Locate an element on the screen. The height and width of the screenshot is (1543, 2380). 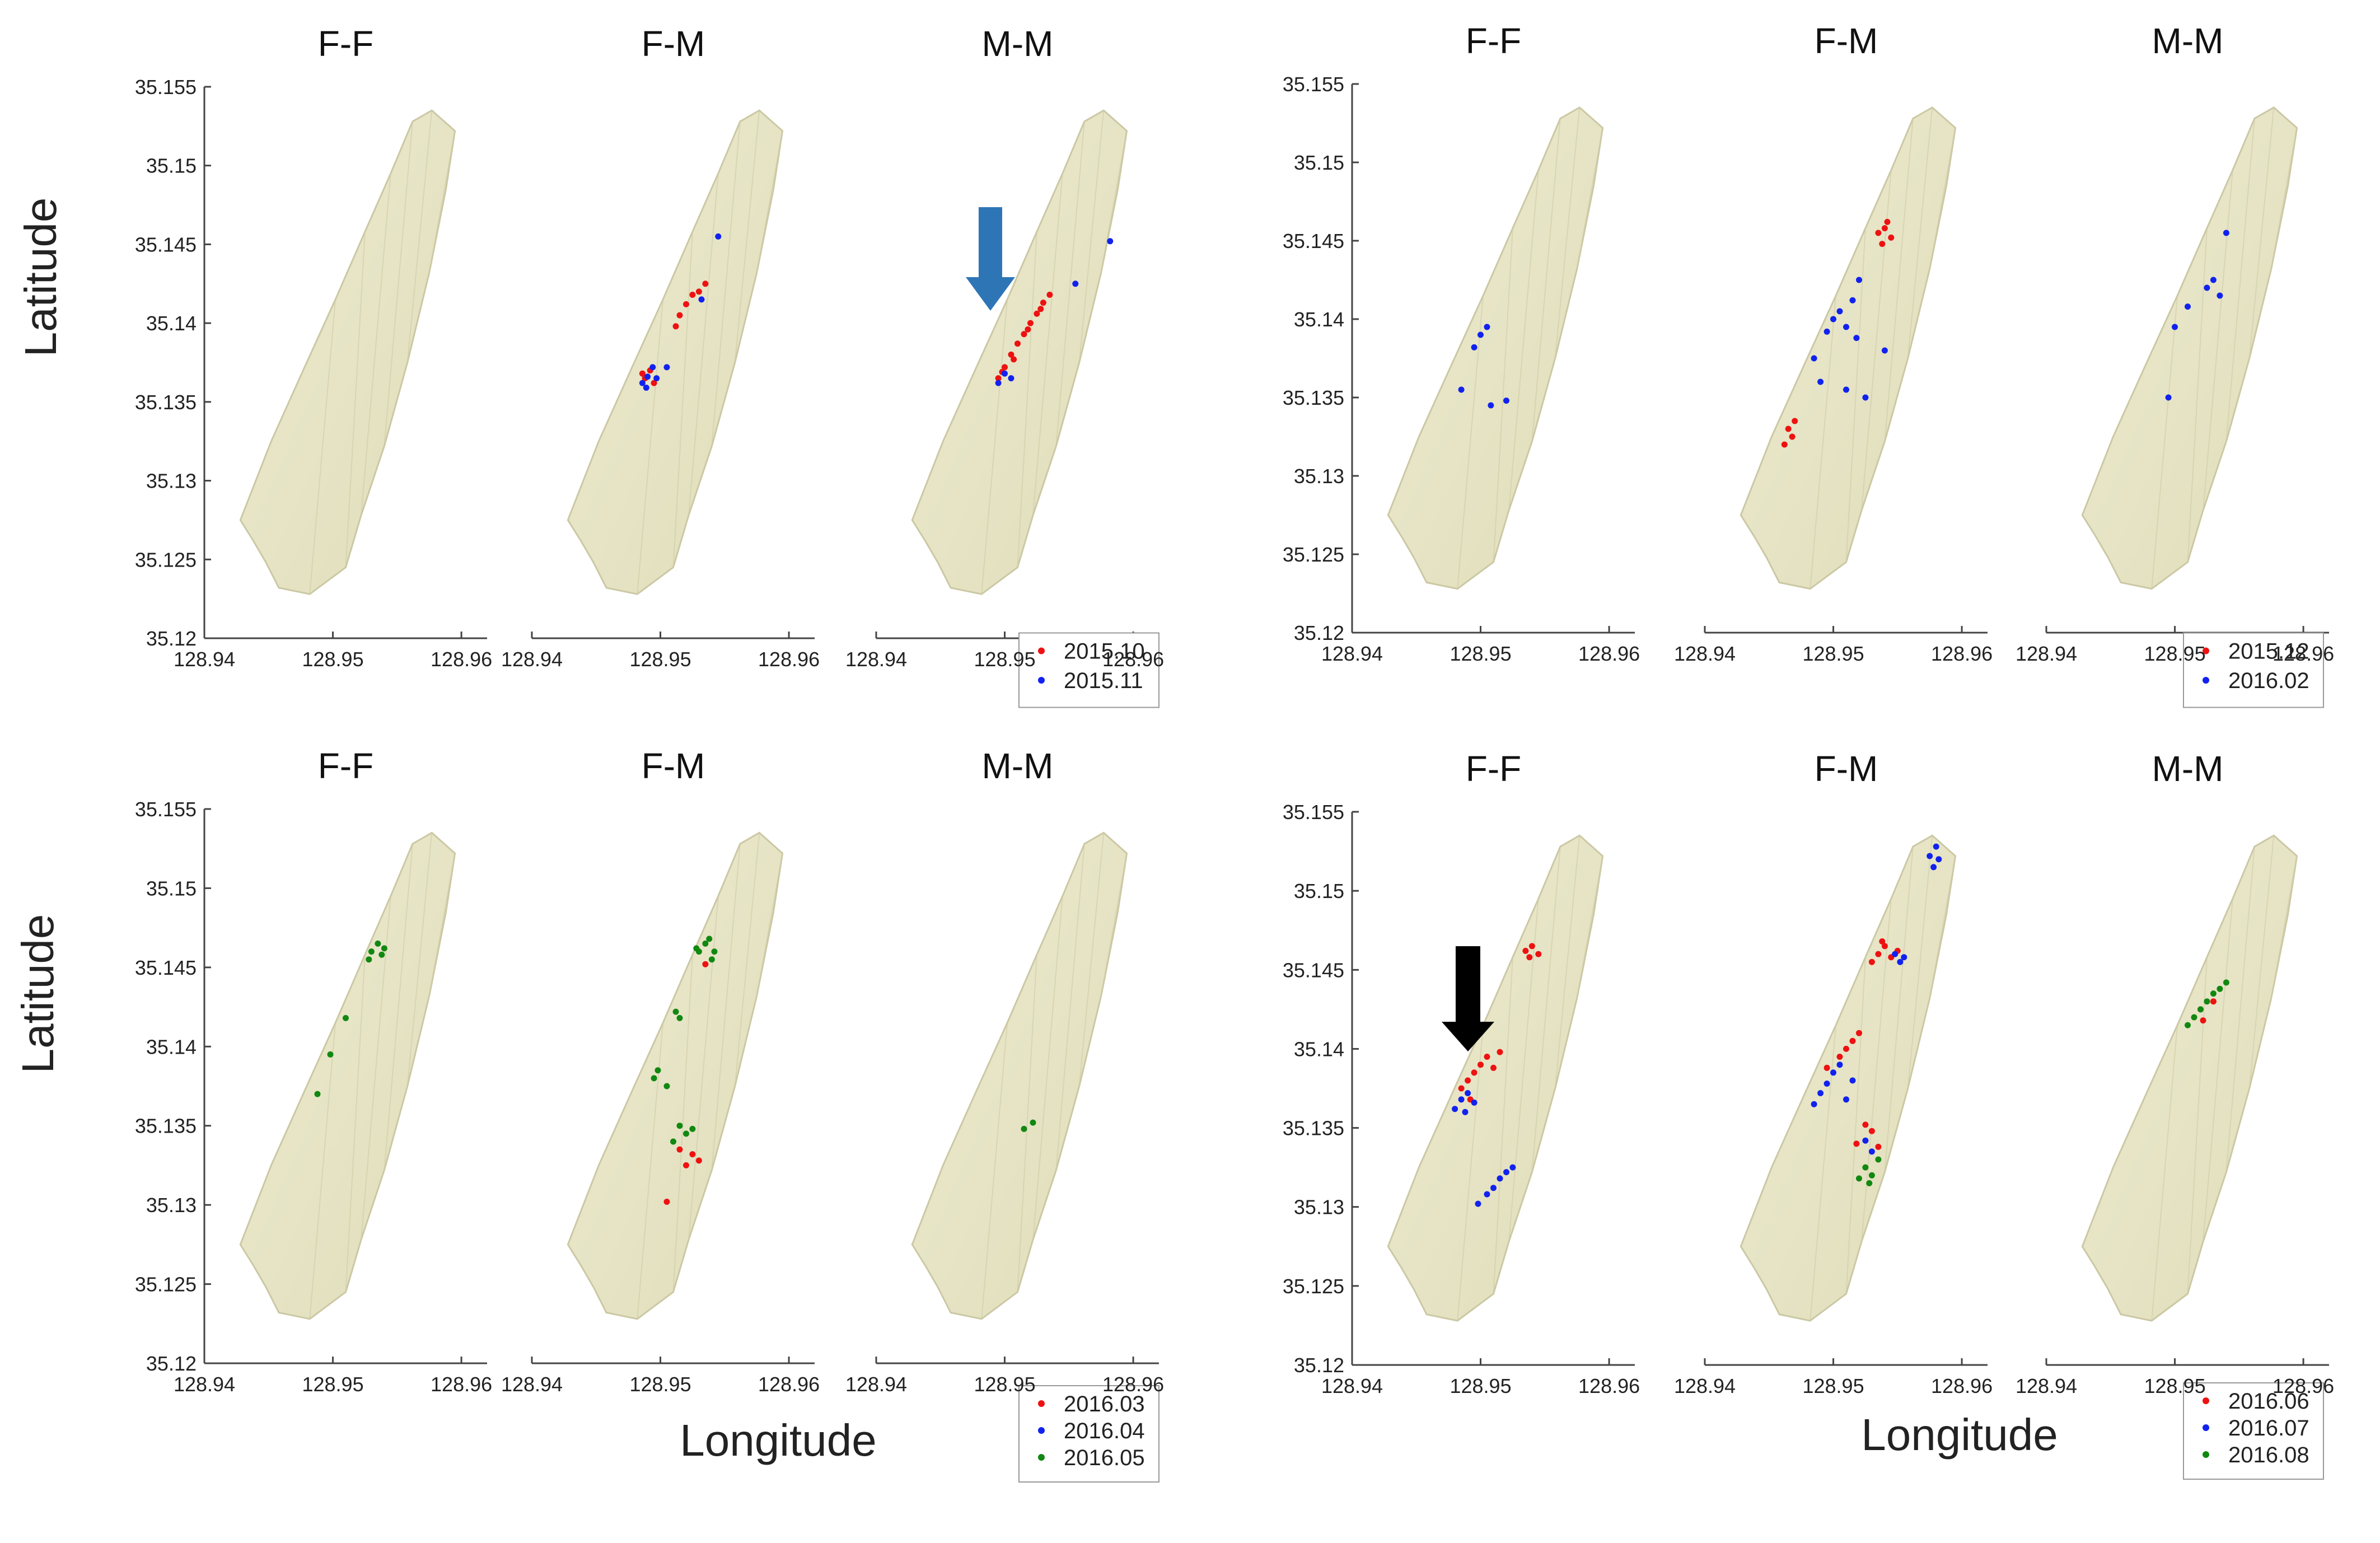
column-title: F-F is located at coordinates (1494, 41).